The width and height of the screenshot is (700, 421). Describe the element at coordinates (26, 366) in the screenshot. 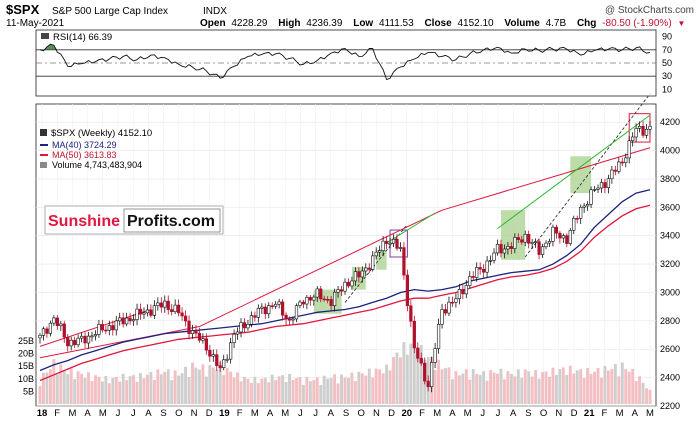

I see `volume-tick-label: 15B` at that location.